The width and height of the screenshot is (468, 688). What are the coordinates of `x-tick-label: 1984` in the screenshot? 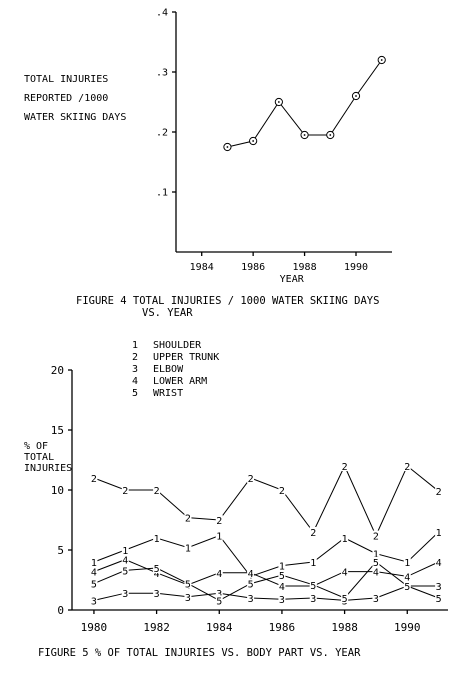 It's located at (219, 627).